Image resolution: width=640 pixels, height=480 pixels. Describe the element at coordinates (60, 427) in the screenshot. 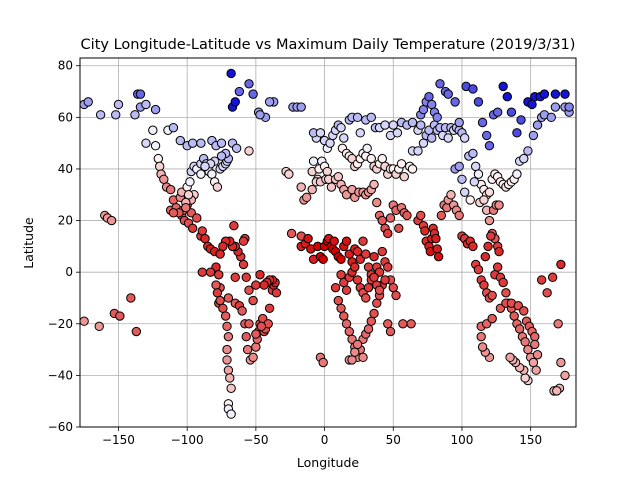

I see `y-tick-label: −60` at that location.